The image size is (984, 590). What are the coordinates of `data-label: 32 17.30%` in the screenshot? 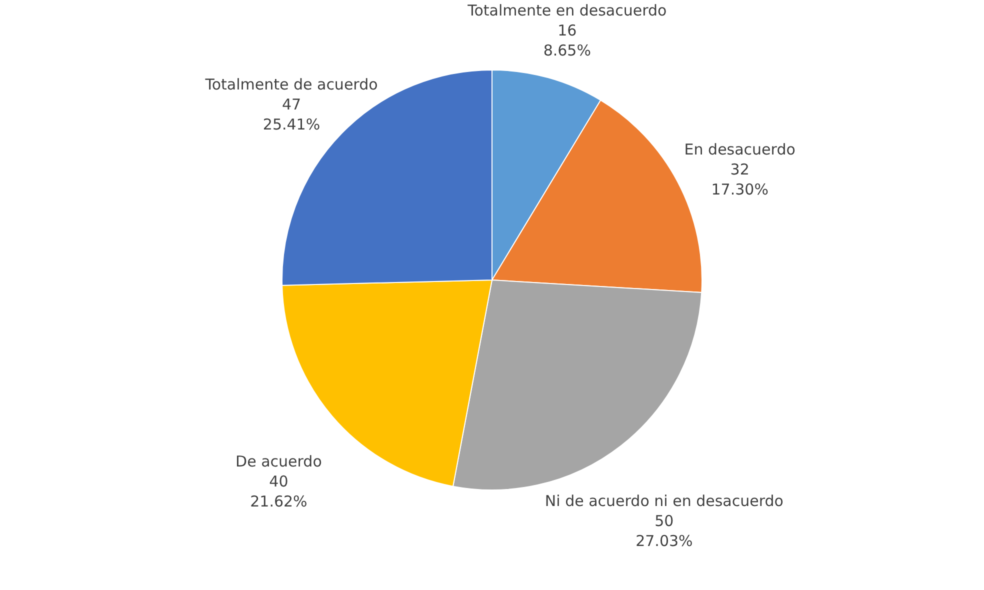 It's located at (739, 179).